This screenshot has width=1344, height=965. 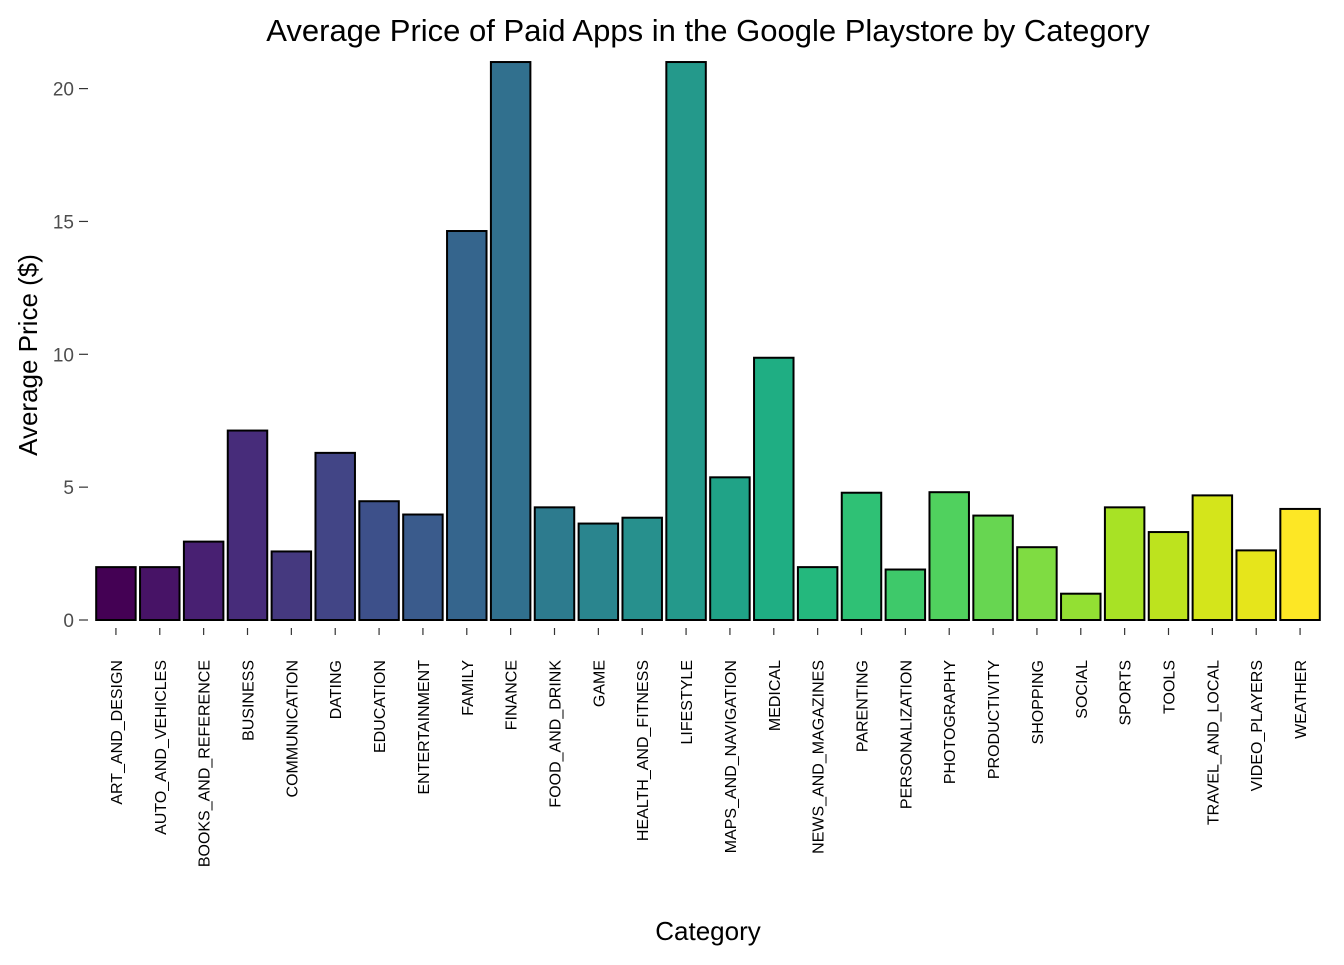 I want to click on x-tick-label: BOOKS_AND_REFERENCE, so click(x=205, y=763).